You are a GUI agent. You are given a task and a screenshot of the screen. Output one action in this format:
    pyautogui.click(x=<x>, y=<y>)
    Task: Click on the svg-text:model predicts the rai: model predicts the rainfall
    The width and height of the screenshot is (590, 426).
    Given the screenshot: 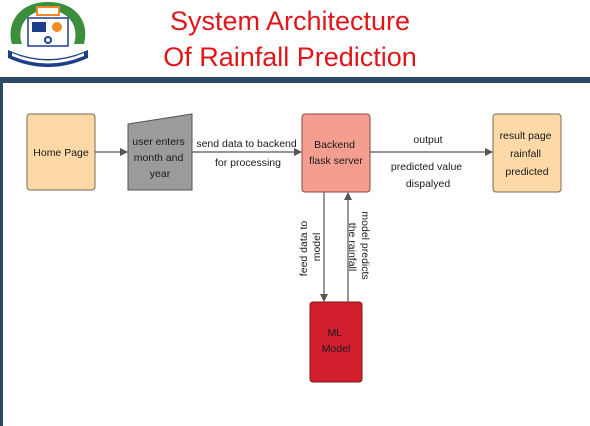 What is the action you would take?
    pyautogui.click(x=358, y=246)
    